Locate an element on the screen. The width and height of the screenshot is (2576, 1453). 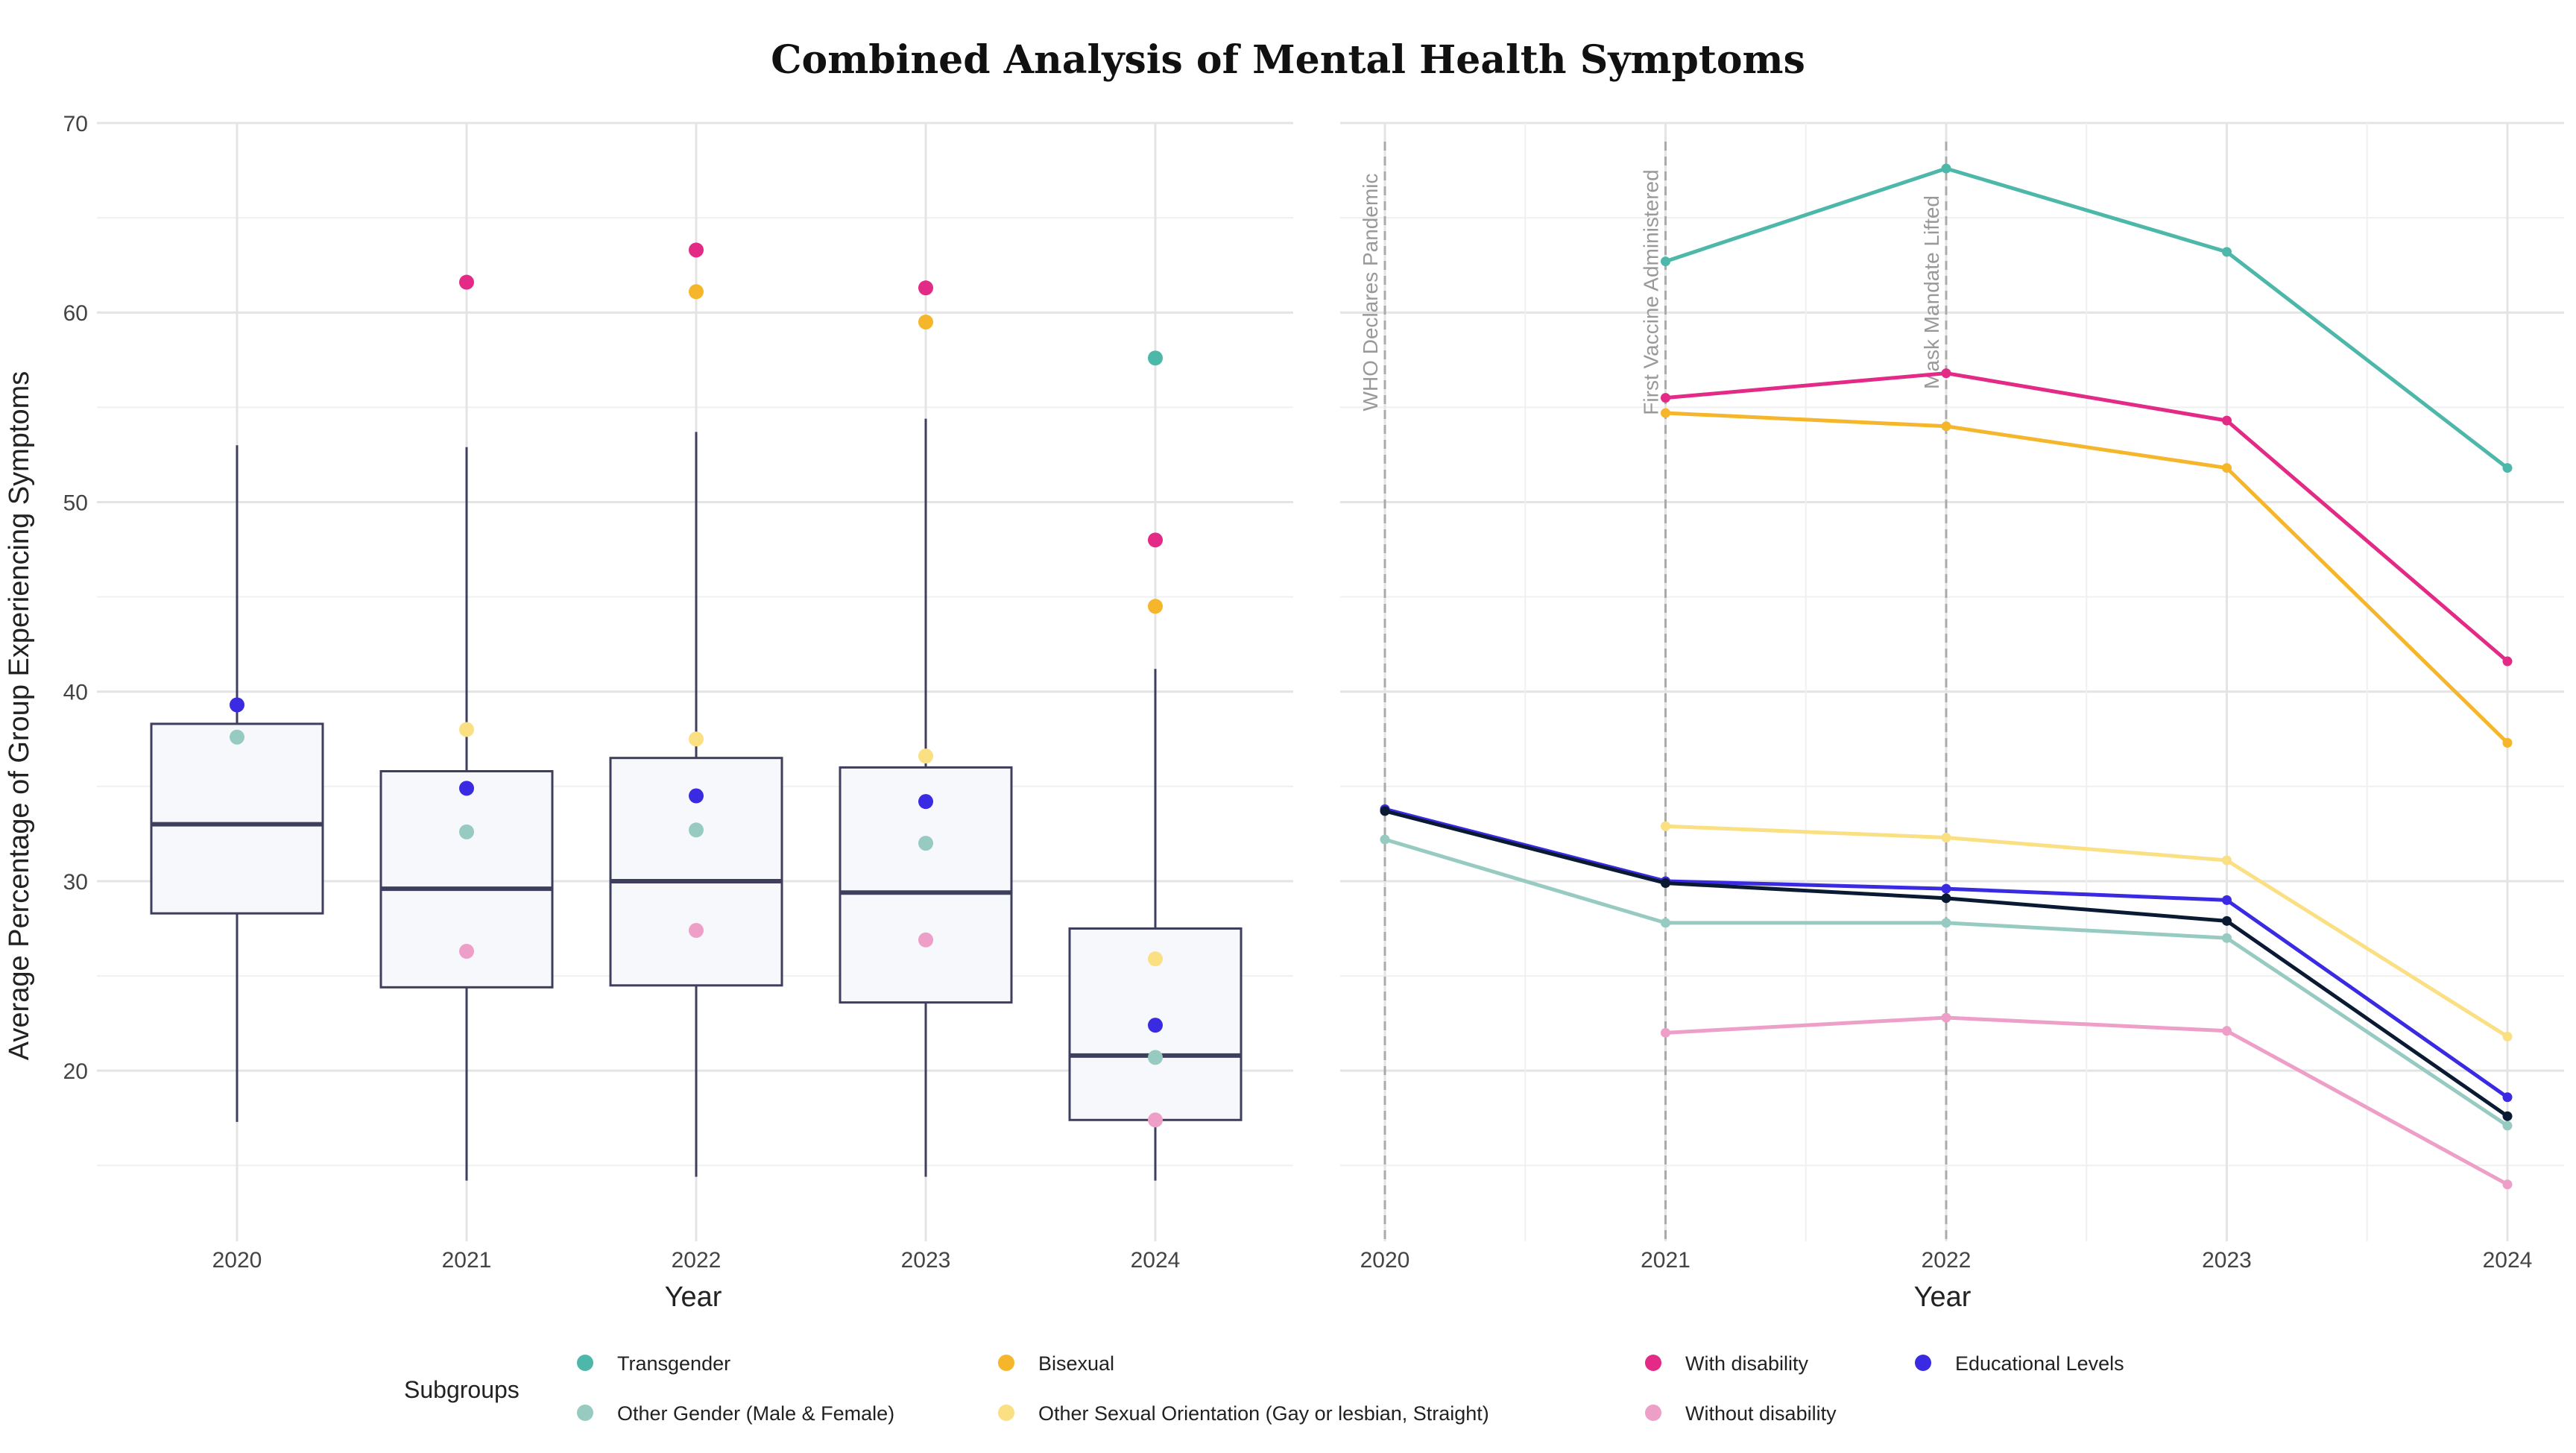
legend-label: Without disability is located at coordinates (1761, 1413).